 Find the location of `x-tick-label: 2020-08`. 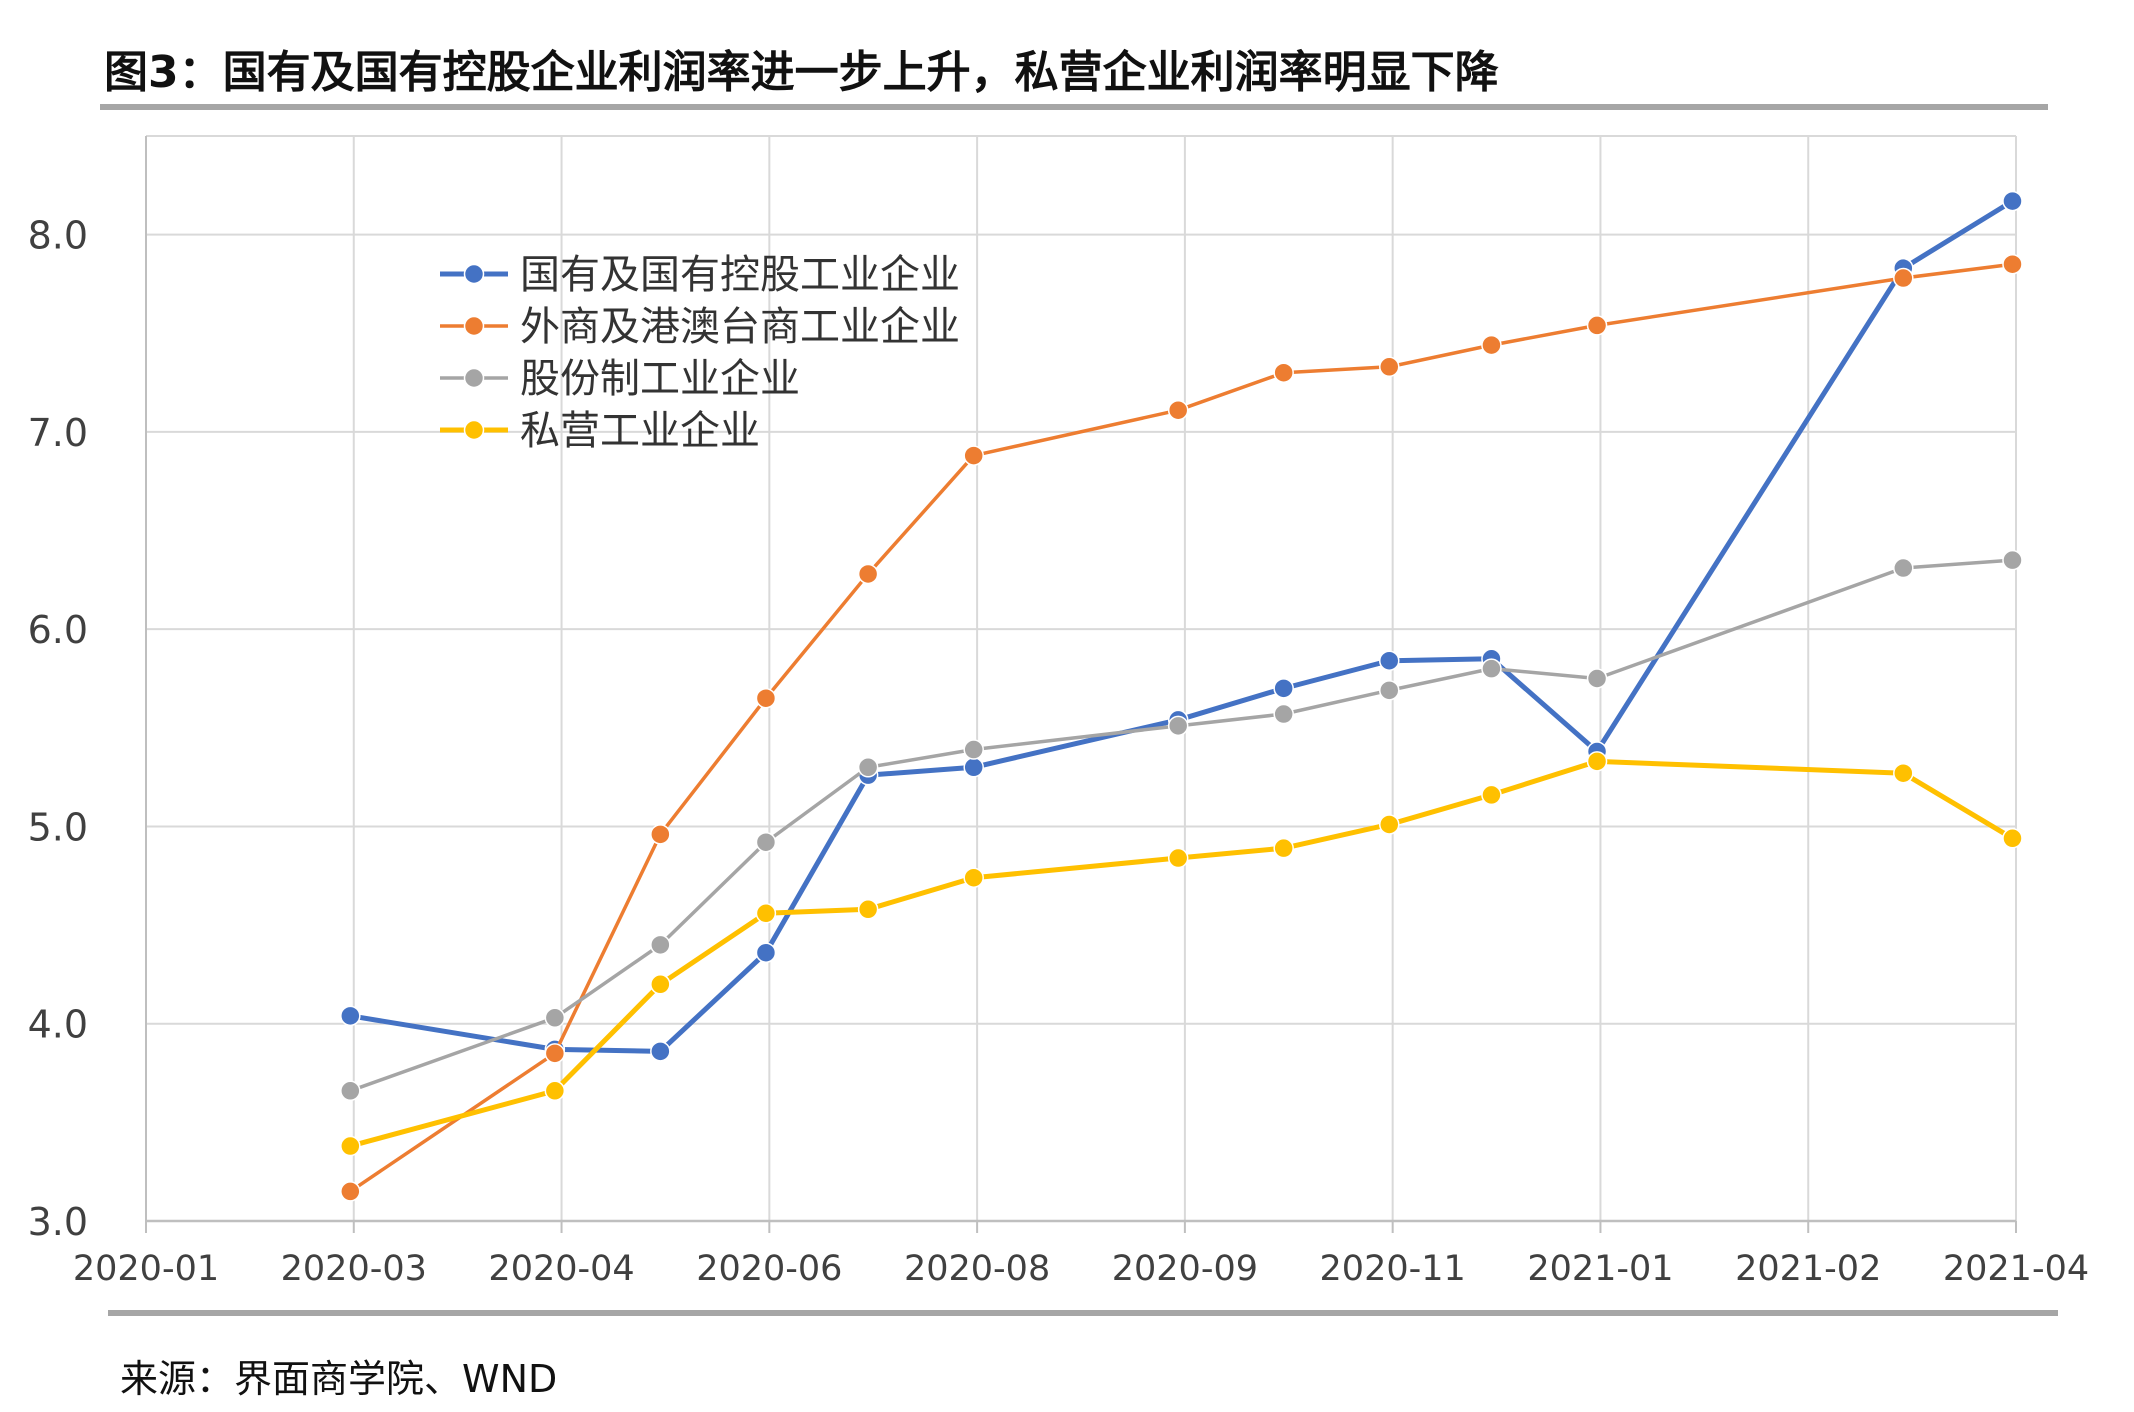

x-tick-label: 2020-08 is located at coordinates (977, 1269).